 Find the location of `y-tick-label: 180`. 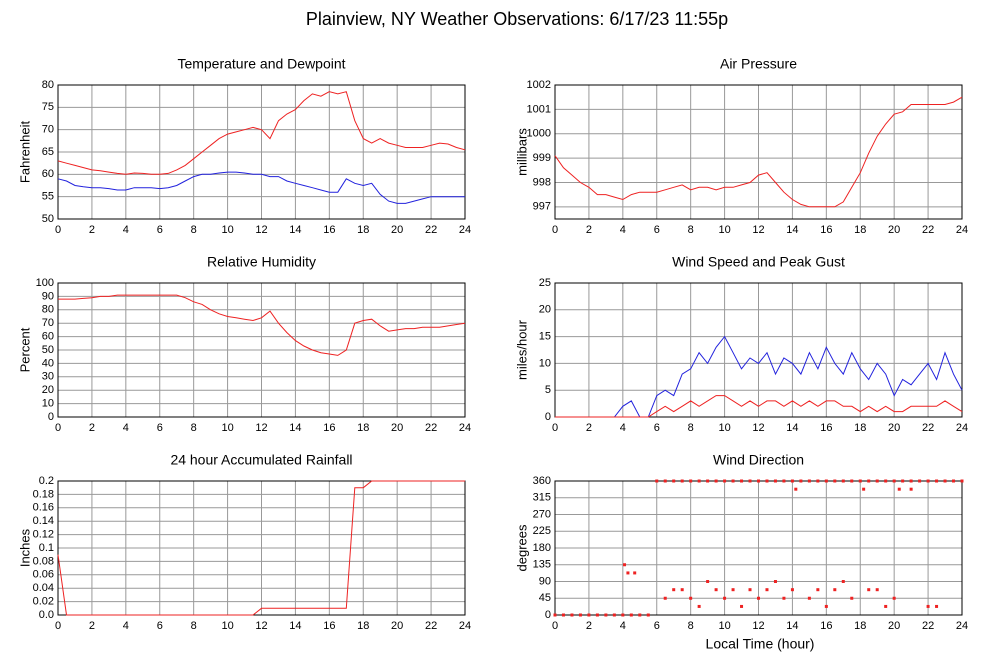

y-tick-label: 180 is located at coordinates (542, 548).